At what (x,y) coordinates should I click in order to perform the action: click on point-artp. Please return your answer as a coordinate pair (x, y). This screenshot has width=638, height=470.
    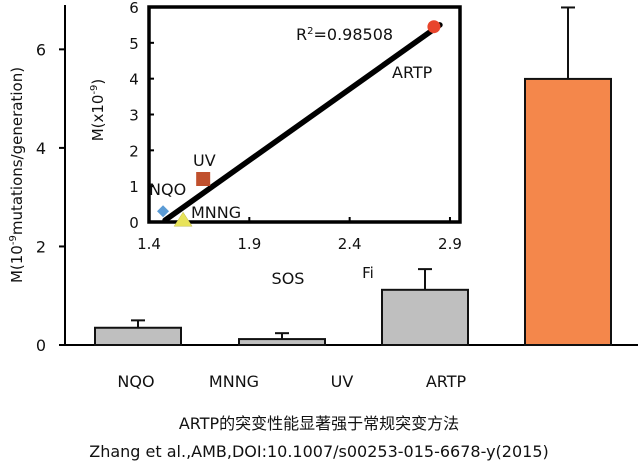
    Looking at the image, I should click on (434, 27).